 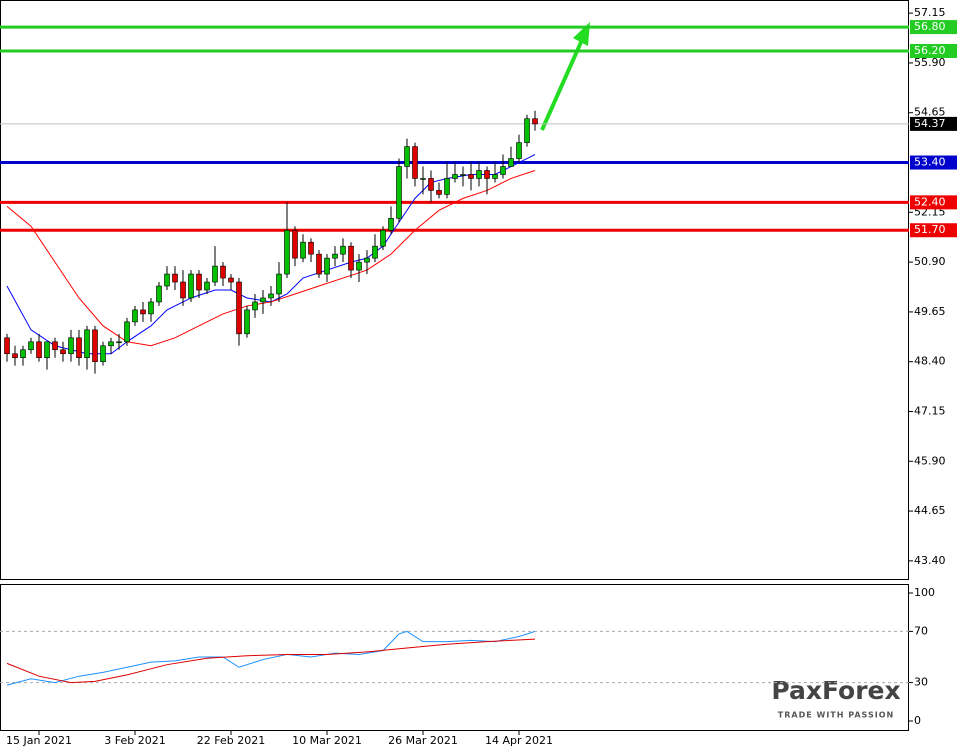 What do you see at coordinates (930, 410) in the screenshot?
I see `y-tick-label: 47.15` at bounding box center [930, 410].